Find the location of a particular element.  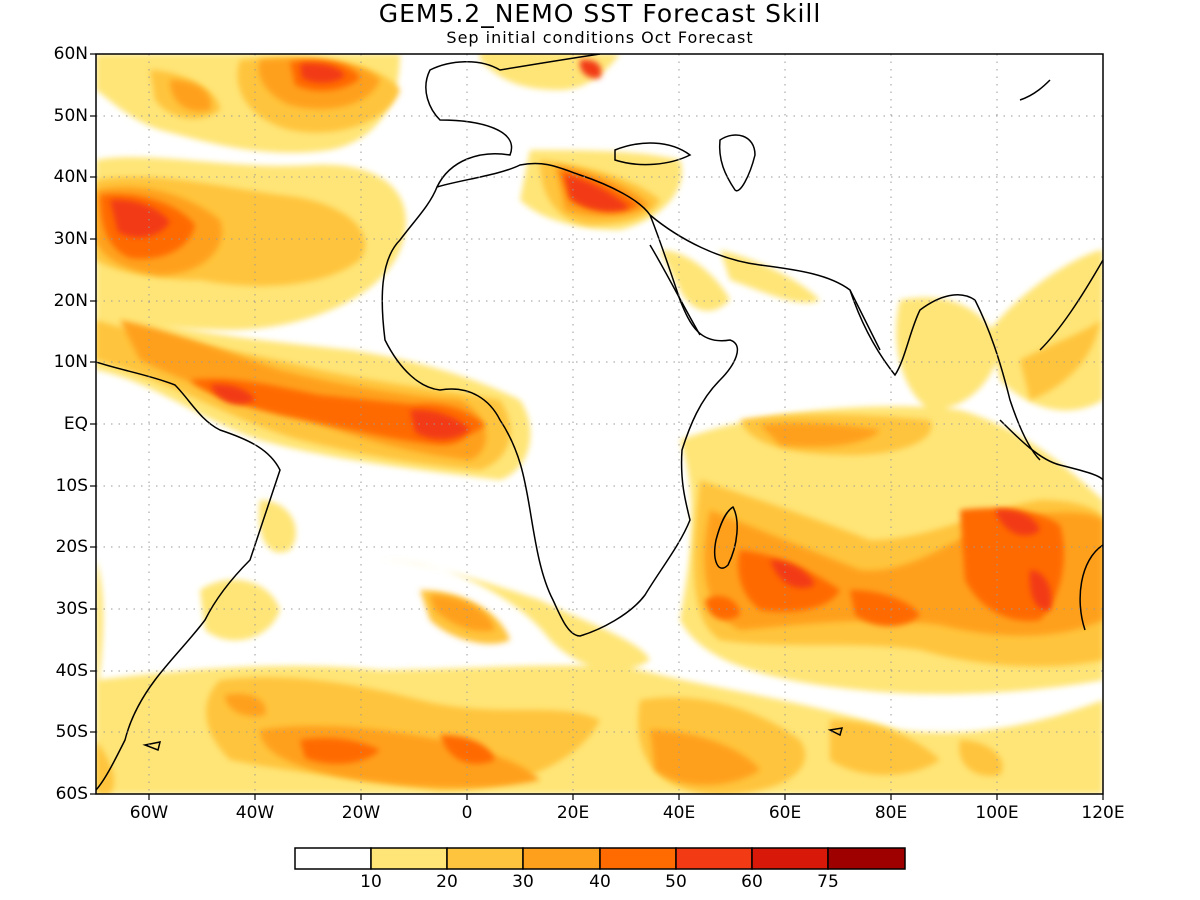

lat-label-60s: 60S is located at coordinates (71, 794).